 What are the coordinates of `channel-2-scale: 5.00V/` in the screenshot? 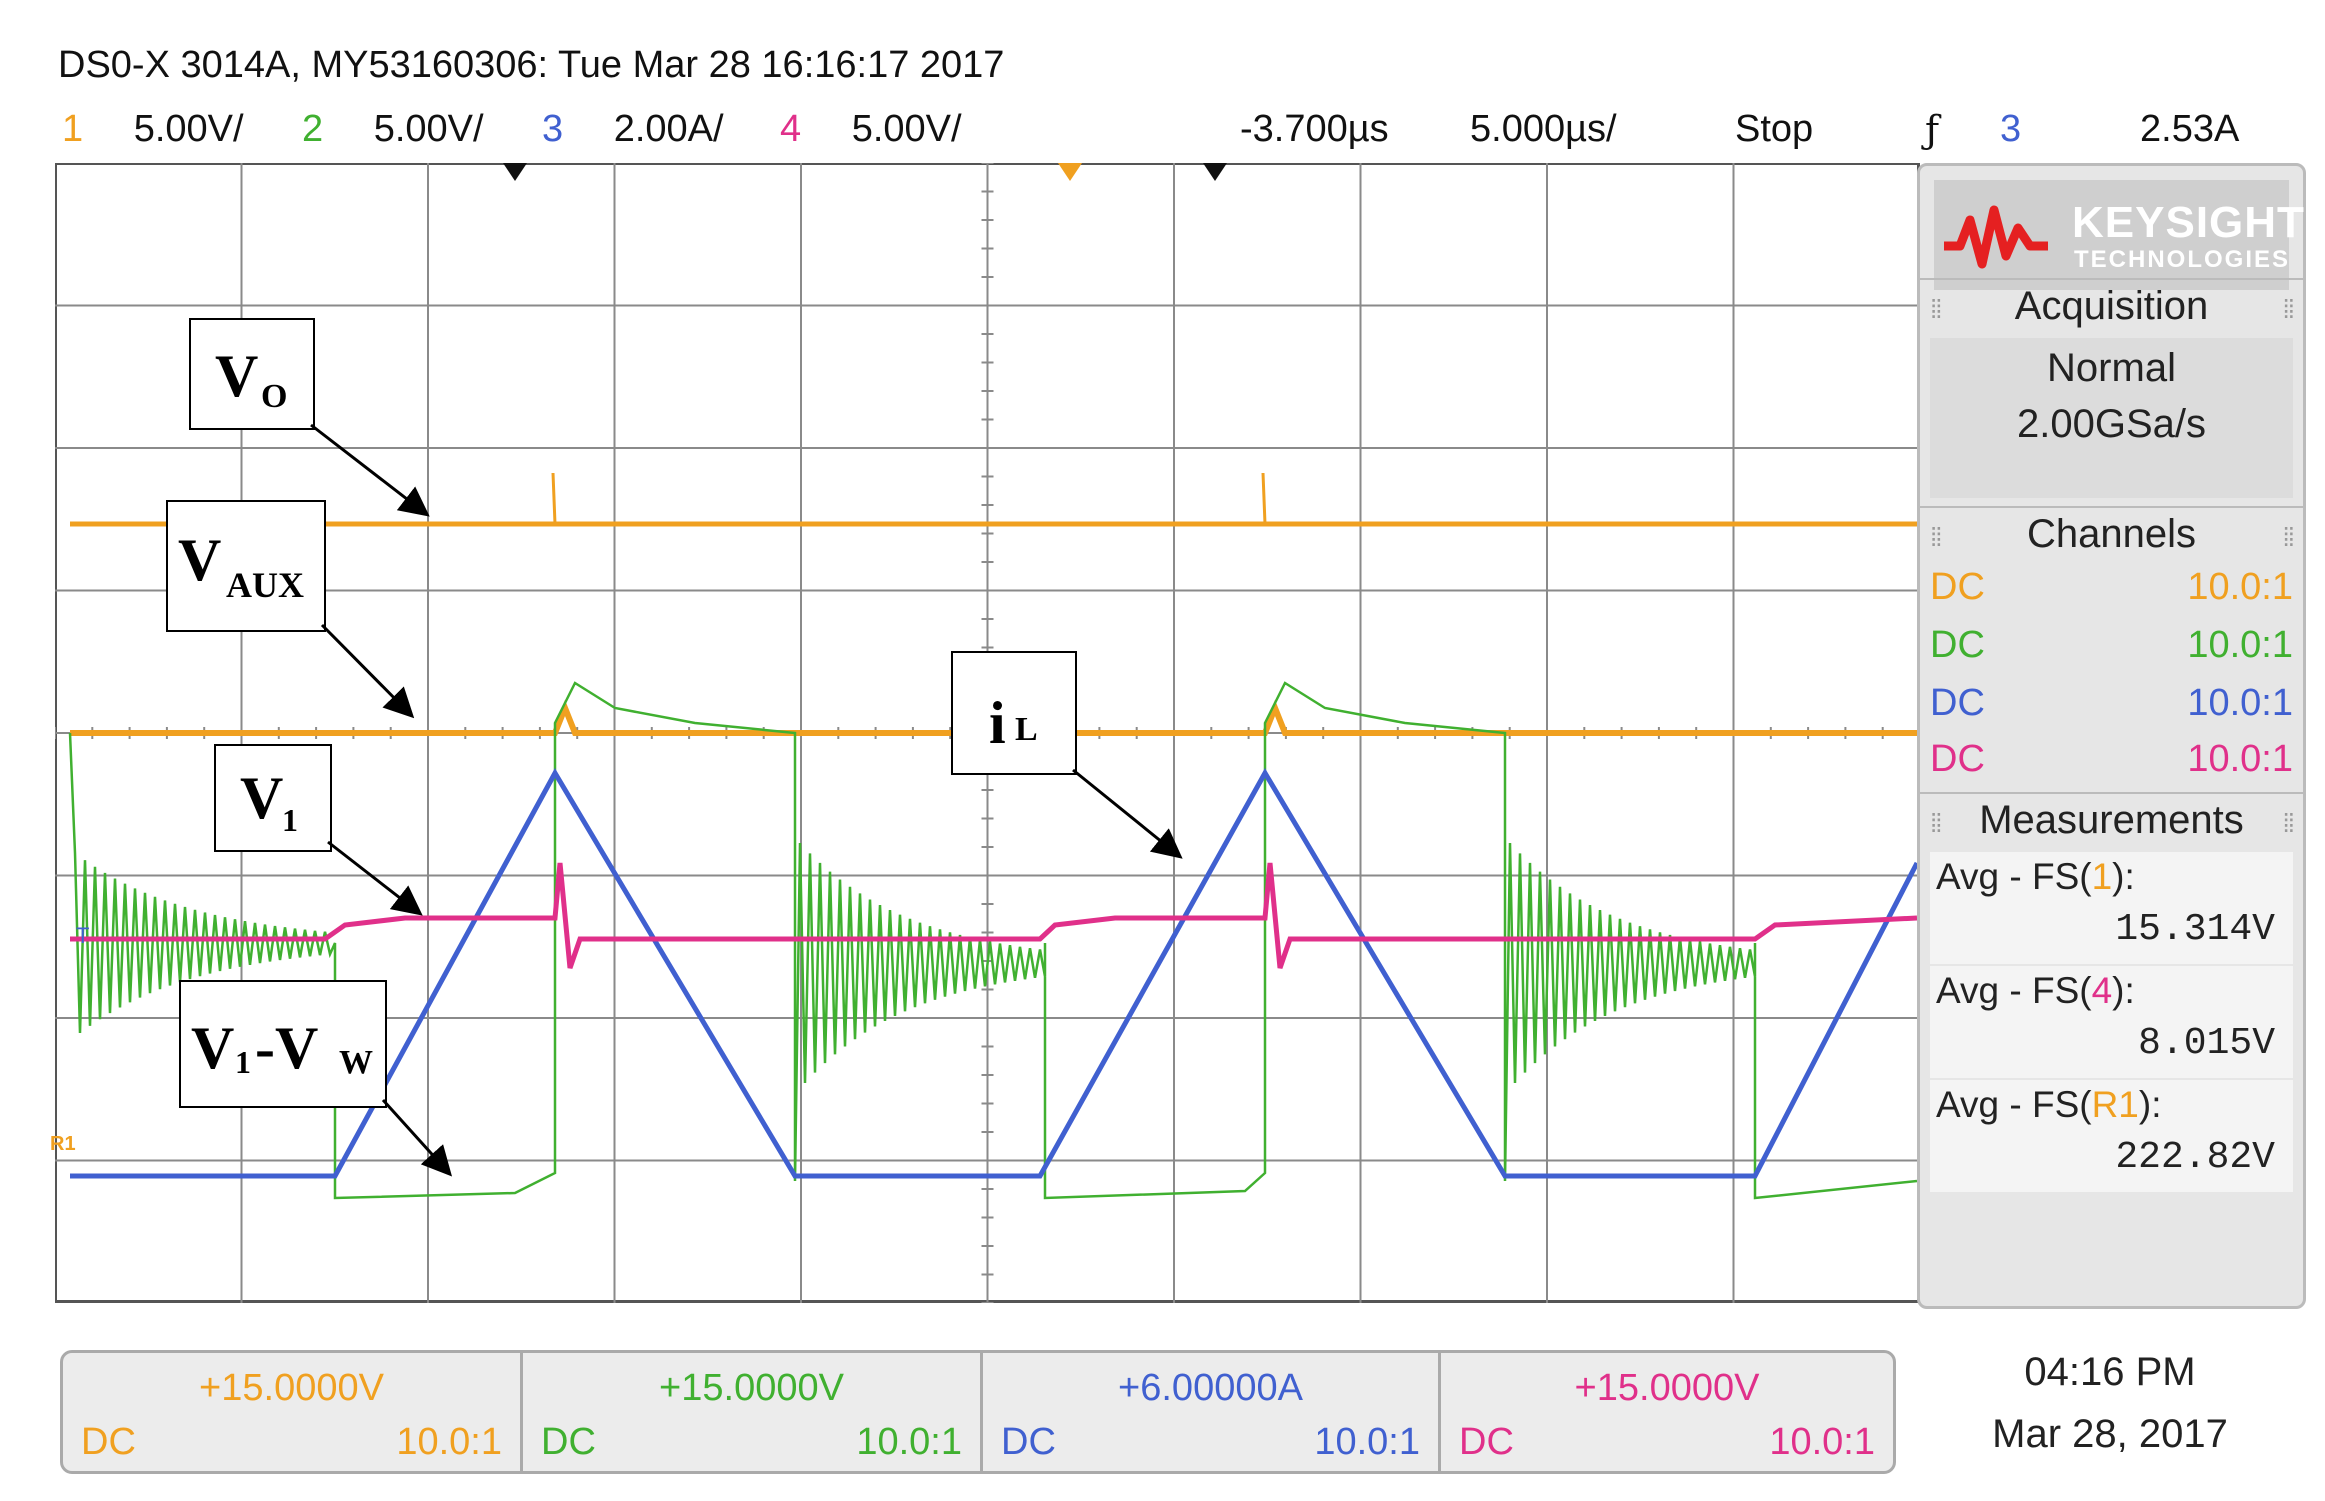 It's located at (428, 129).